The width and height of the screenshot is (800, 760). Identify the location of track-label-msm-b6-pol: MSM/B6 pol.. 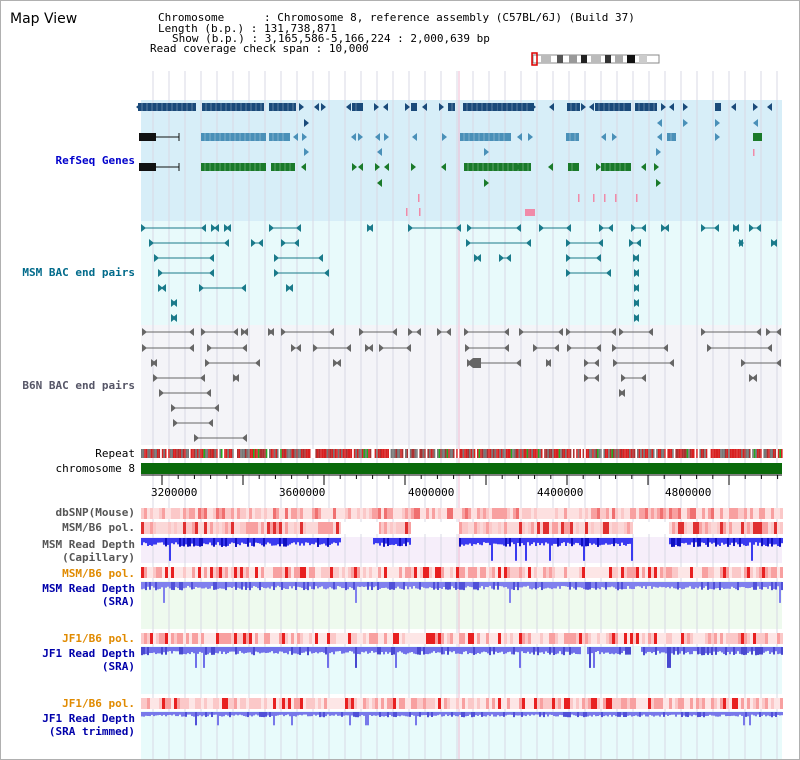
(98, 527).